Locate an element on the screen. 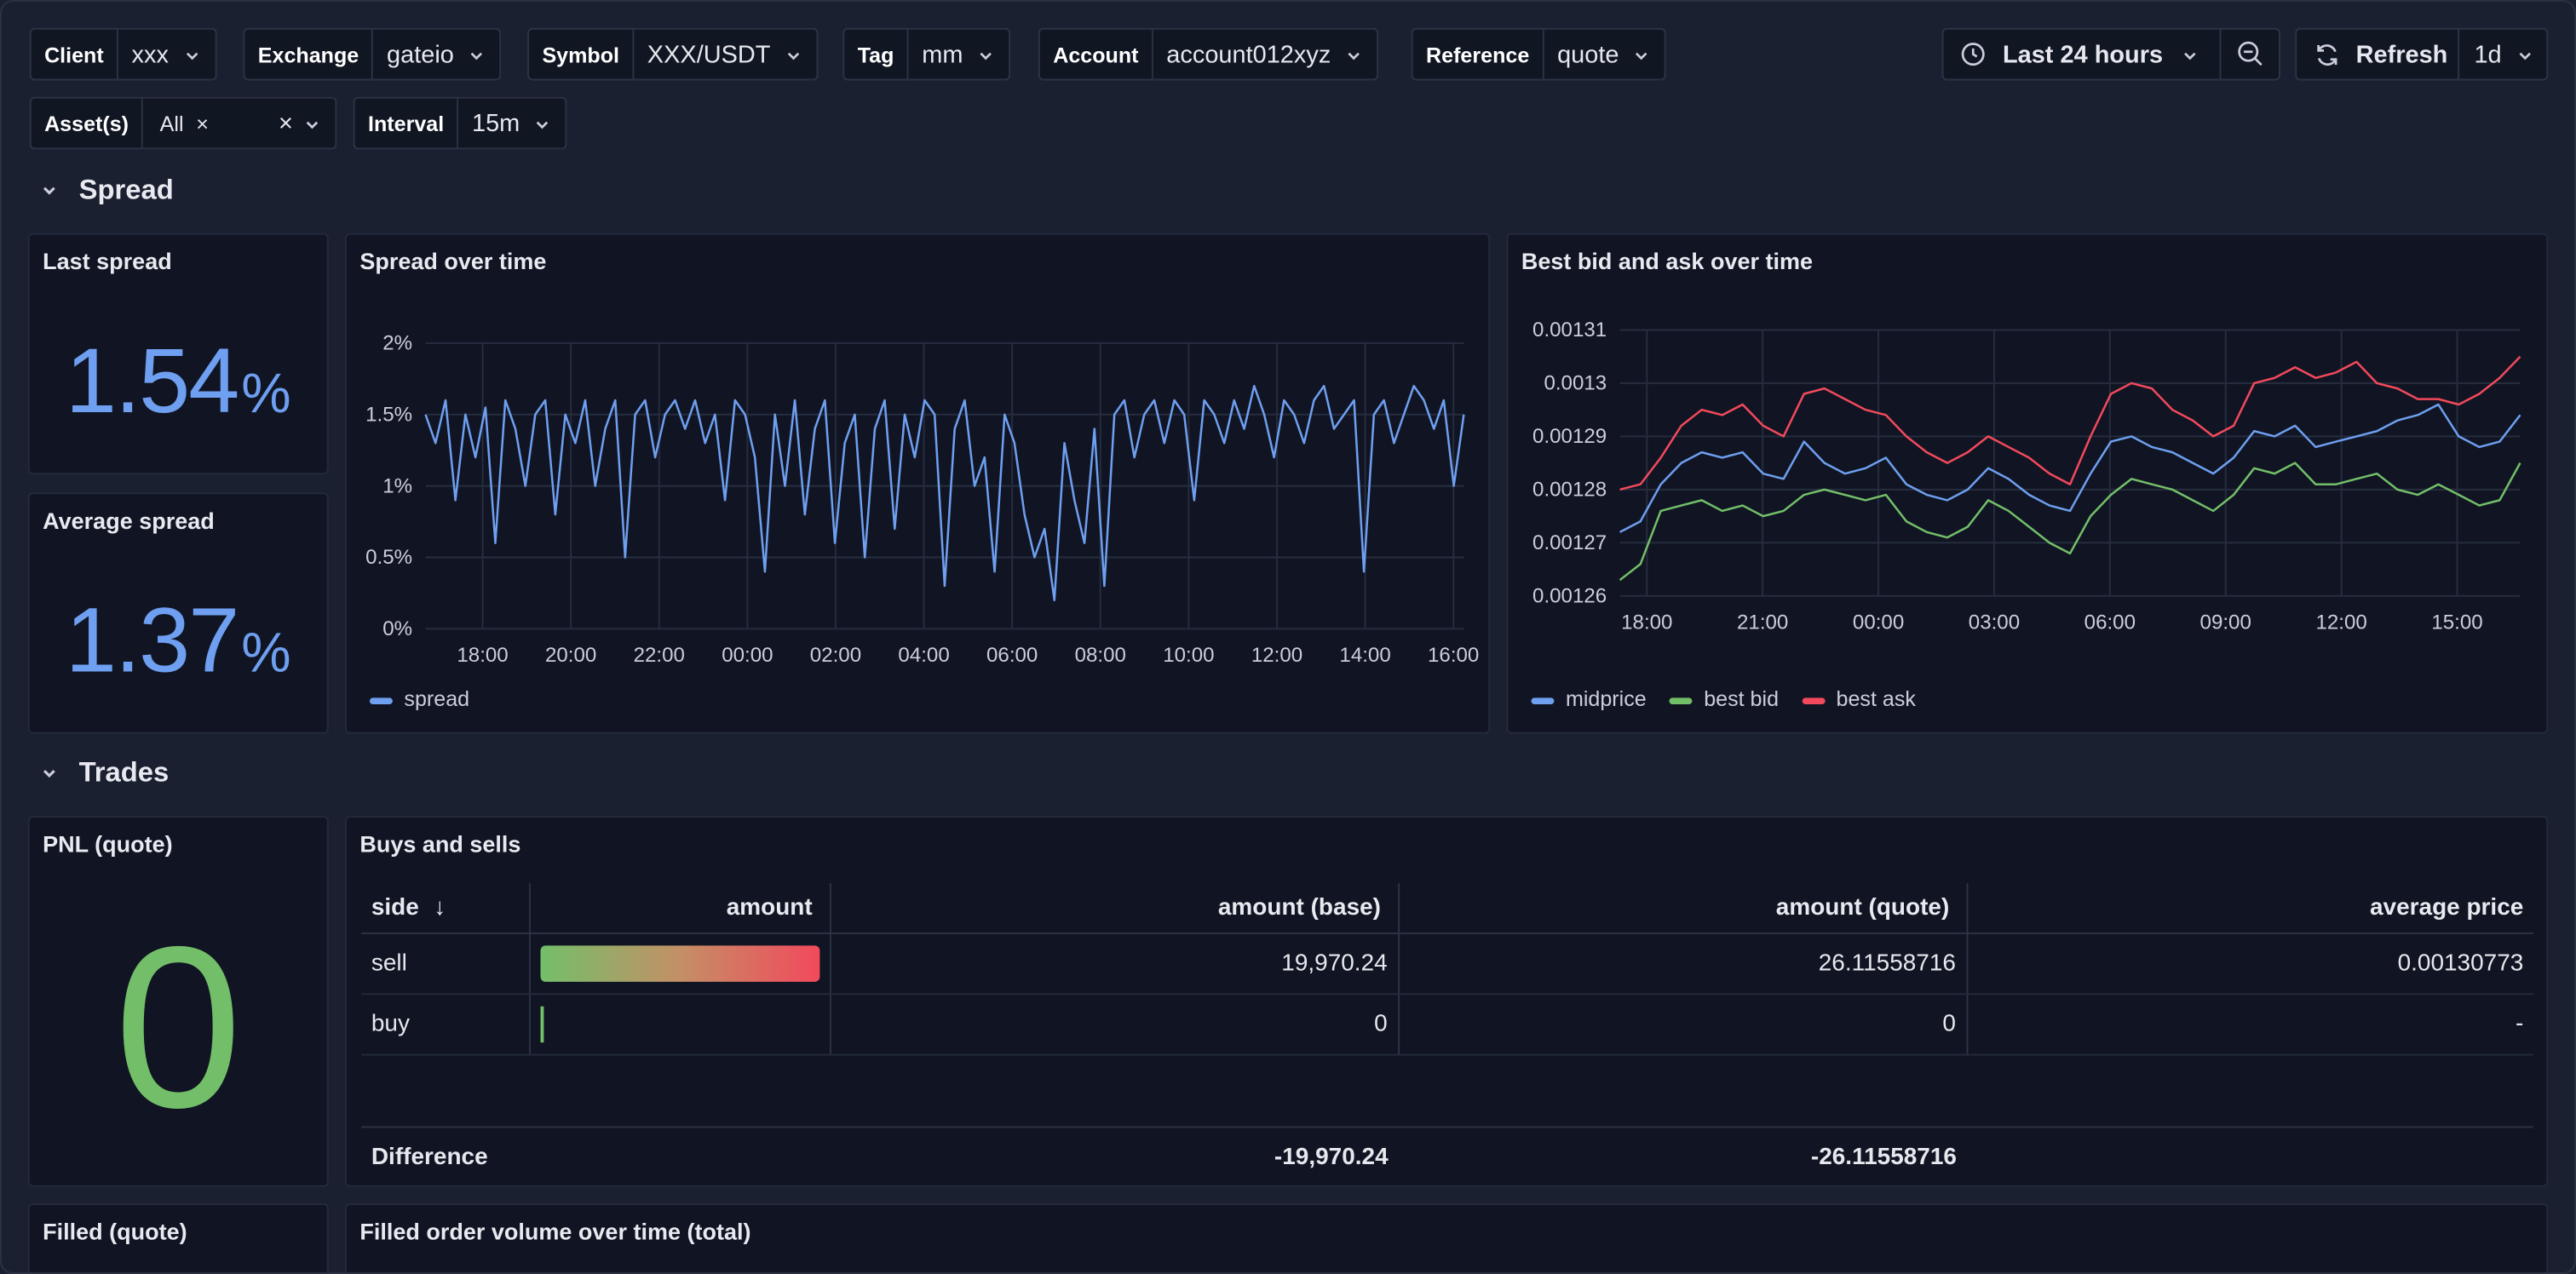 The width and height of the screenshot is (2576, 1274). column-header-amount-base: amount (base) is located at coordinates (1114, 908).